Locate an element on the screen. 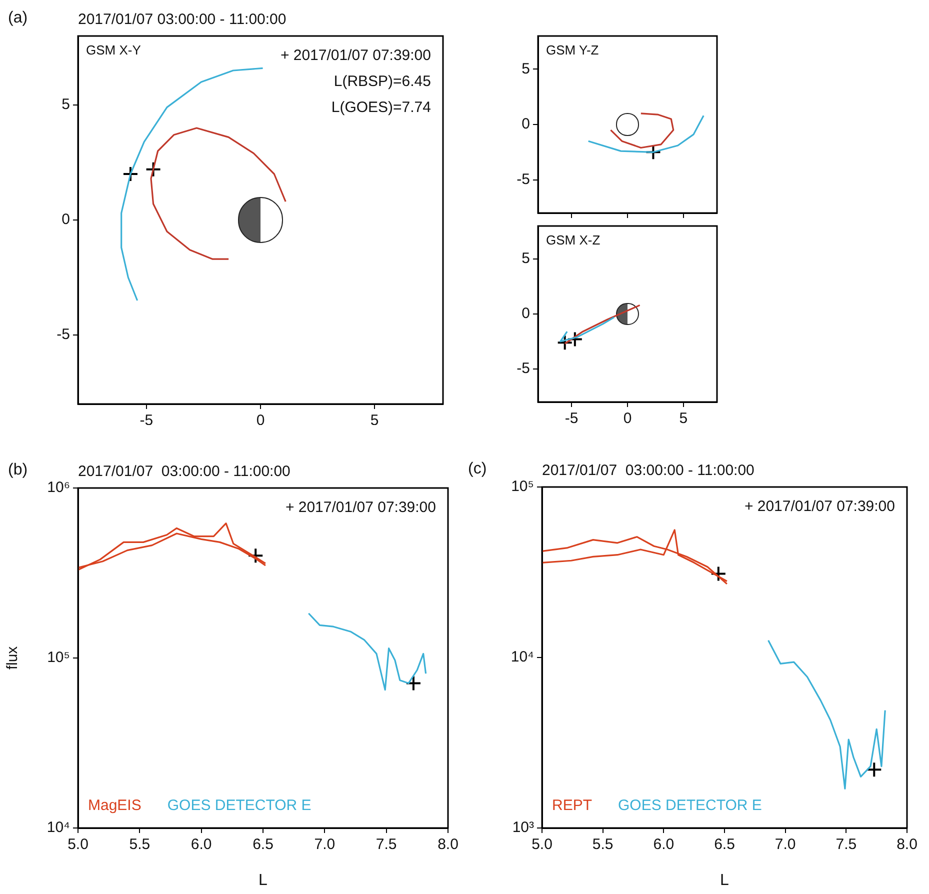 The height and width of the screenshot is (894, 929). annotation: GSM X-Z is located at coordinates (573, 240).